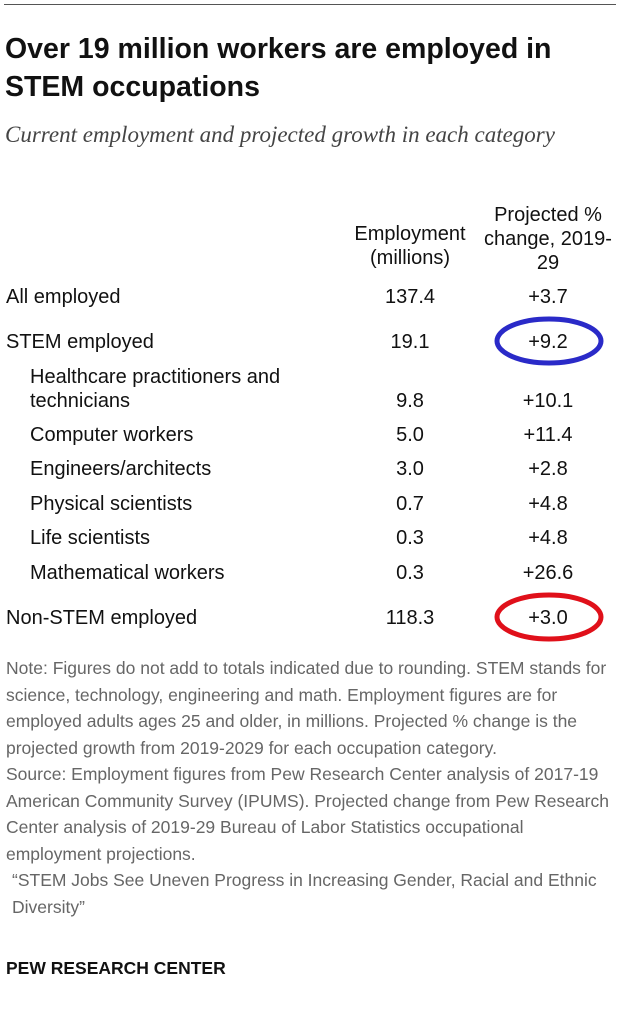 This screenshot has width=620, height=1020. What do you see at coordinates (410, 401) in the screenshot?
I see `employment-cell: 9.8` at bounding box center [410, 401].